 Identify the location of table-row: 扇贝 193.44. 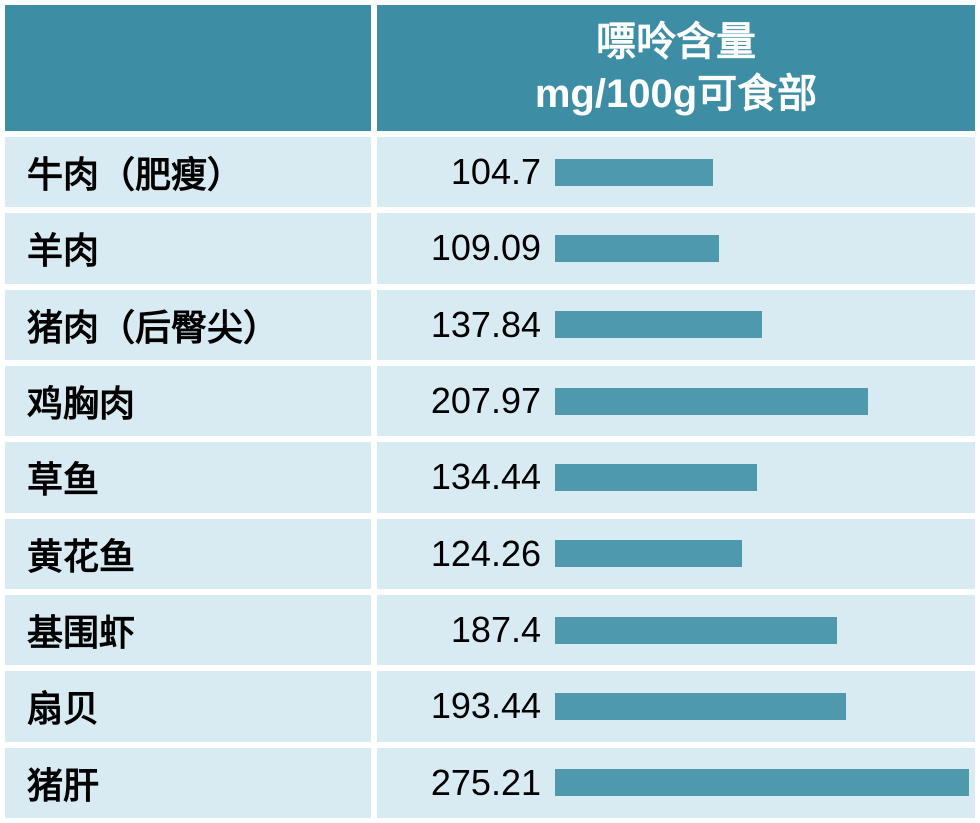
(490, 706).